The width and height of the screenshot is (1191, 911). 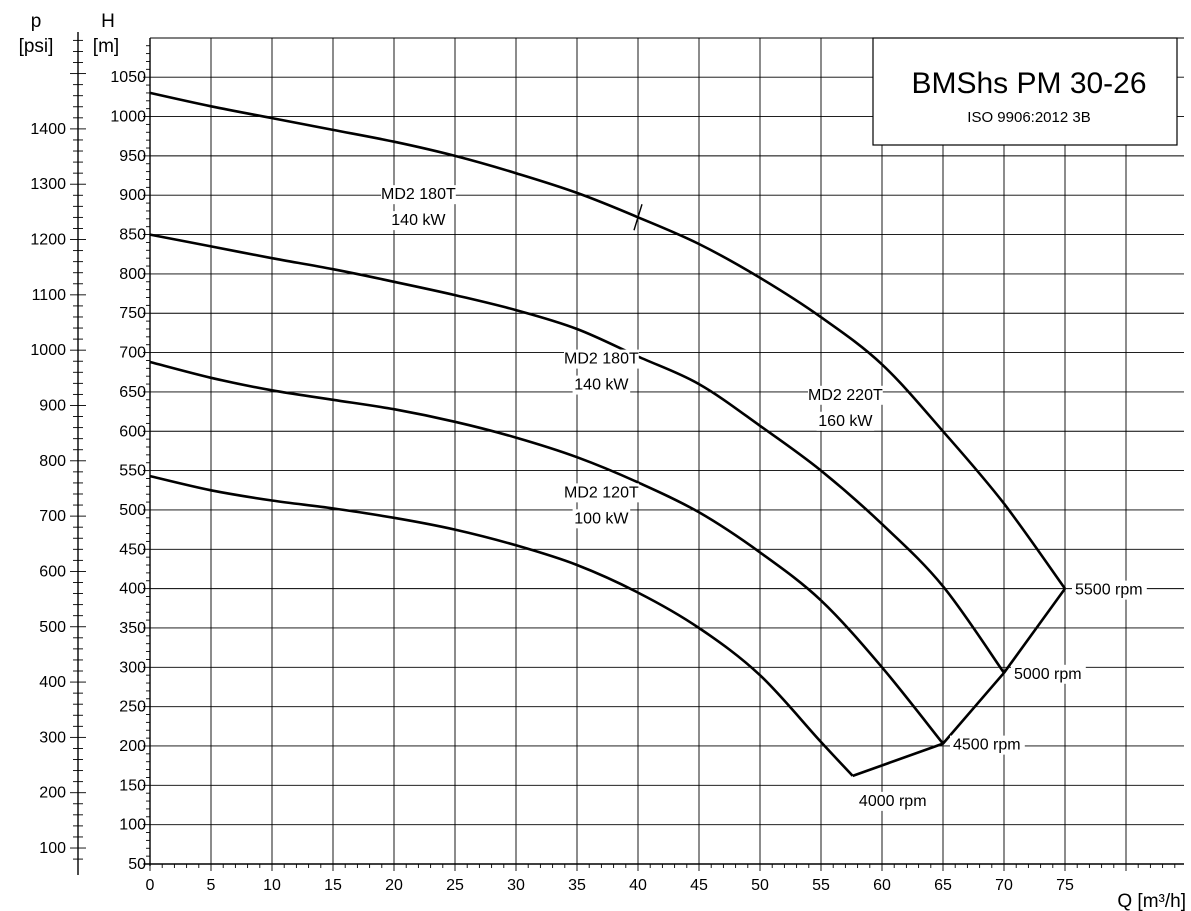 I want to click on head-tick-label: 1000, so click(x=128, y=117).